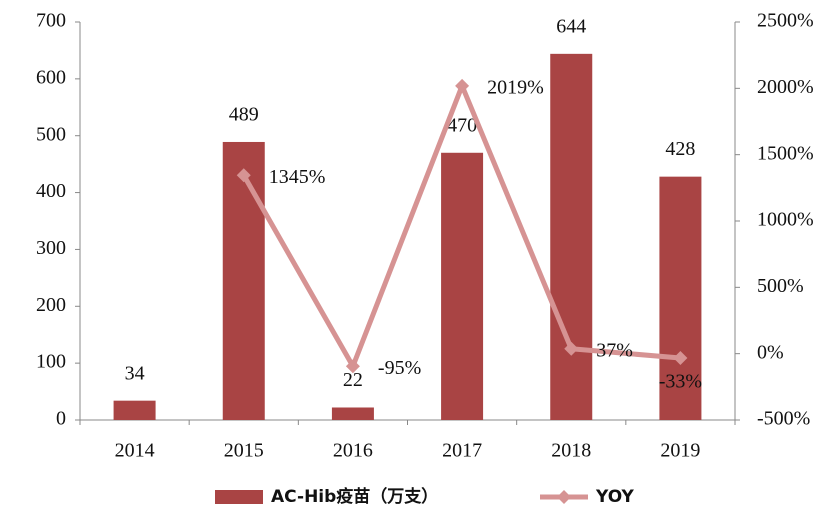 The width and height of the screenshot is (834, 515). I want to click on x-tick-label: 2019, so click(680, 451).